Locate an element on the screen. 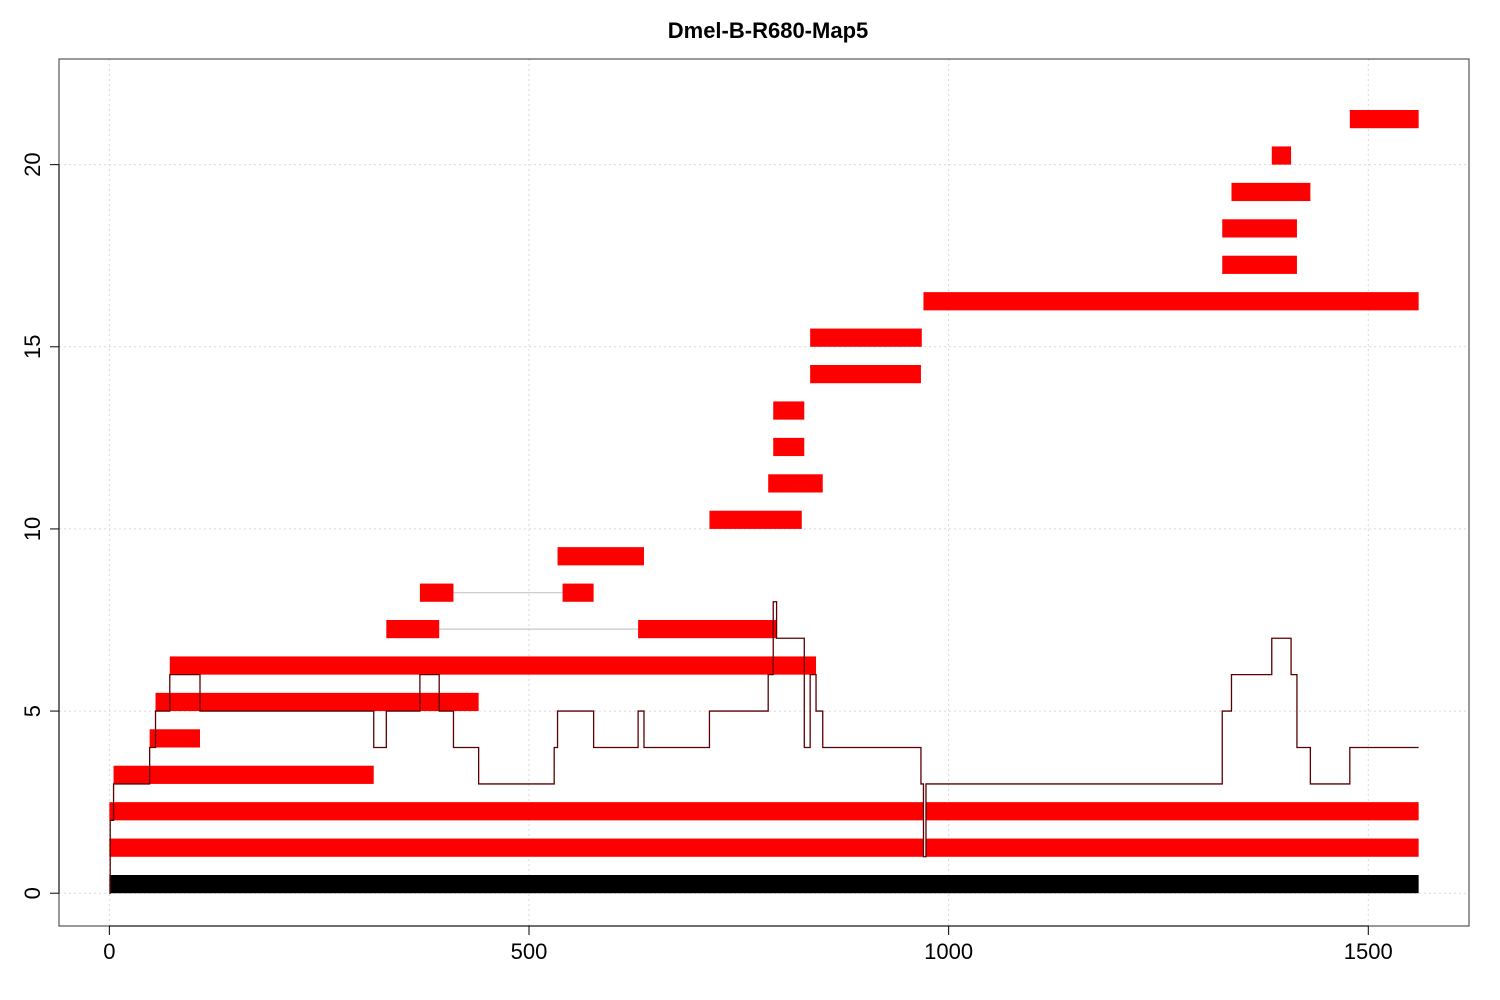 Image resolution: width=1500 pixels, height=1000 pixels. x-tick-label: 0 is located at coordinates (109, 951).